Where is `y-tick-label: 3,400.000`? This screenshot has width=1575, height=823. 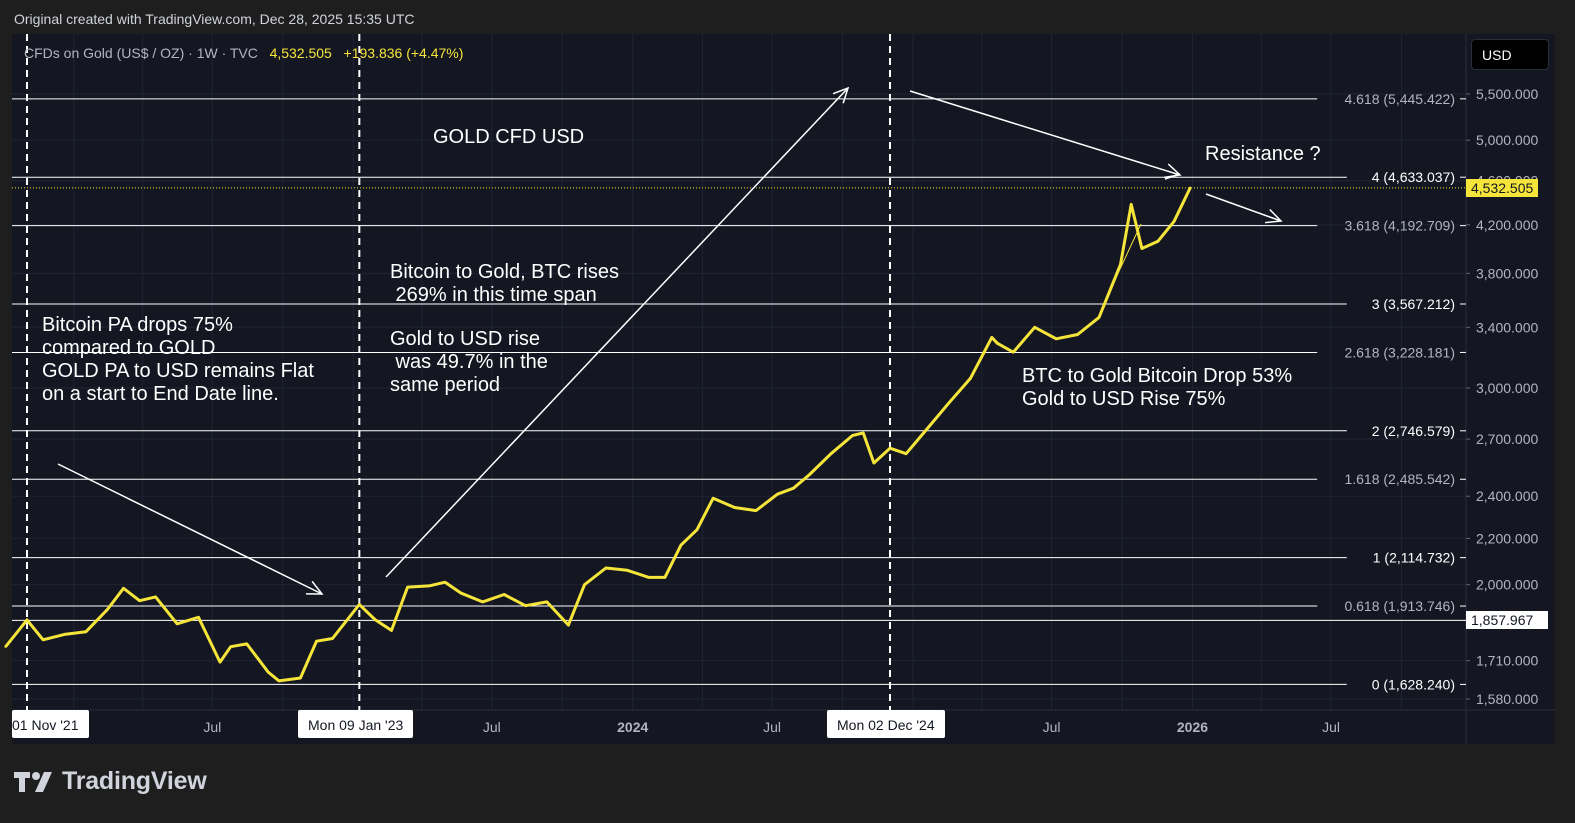 y-tick-label: 3,400.000 is located at coordinates (1507, 327).